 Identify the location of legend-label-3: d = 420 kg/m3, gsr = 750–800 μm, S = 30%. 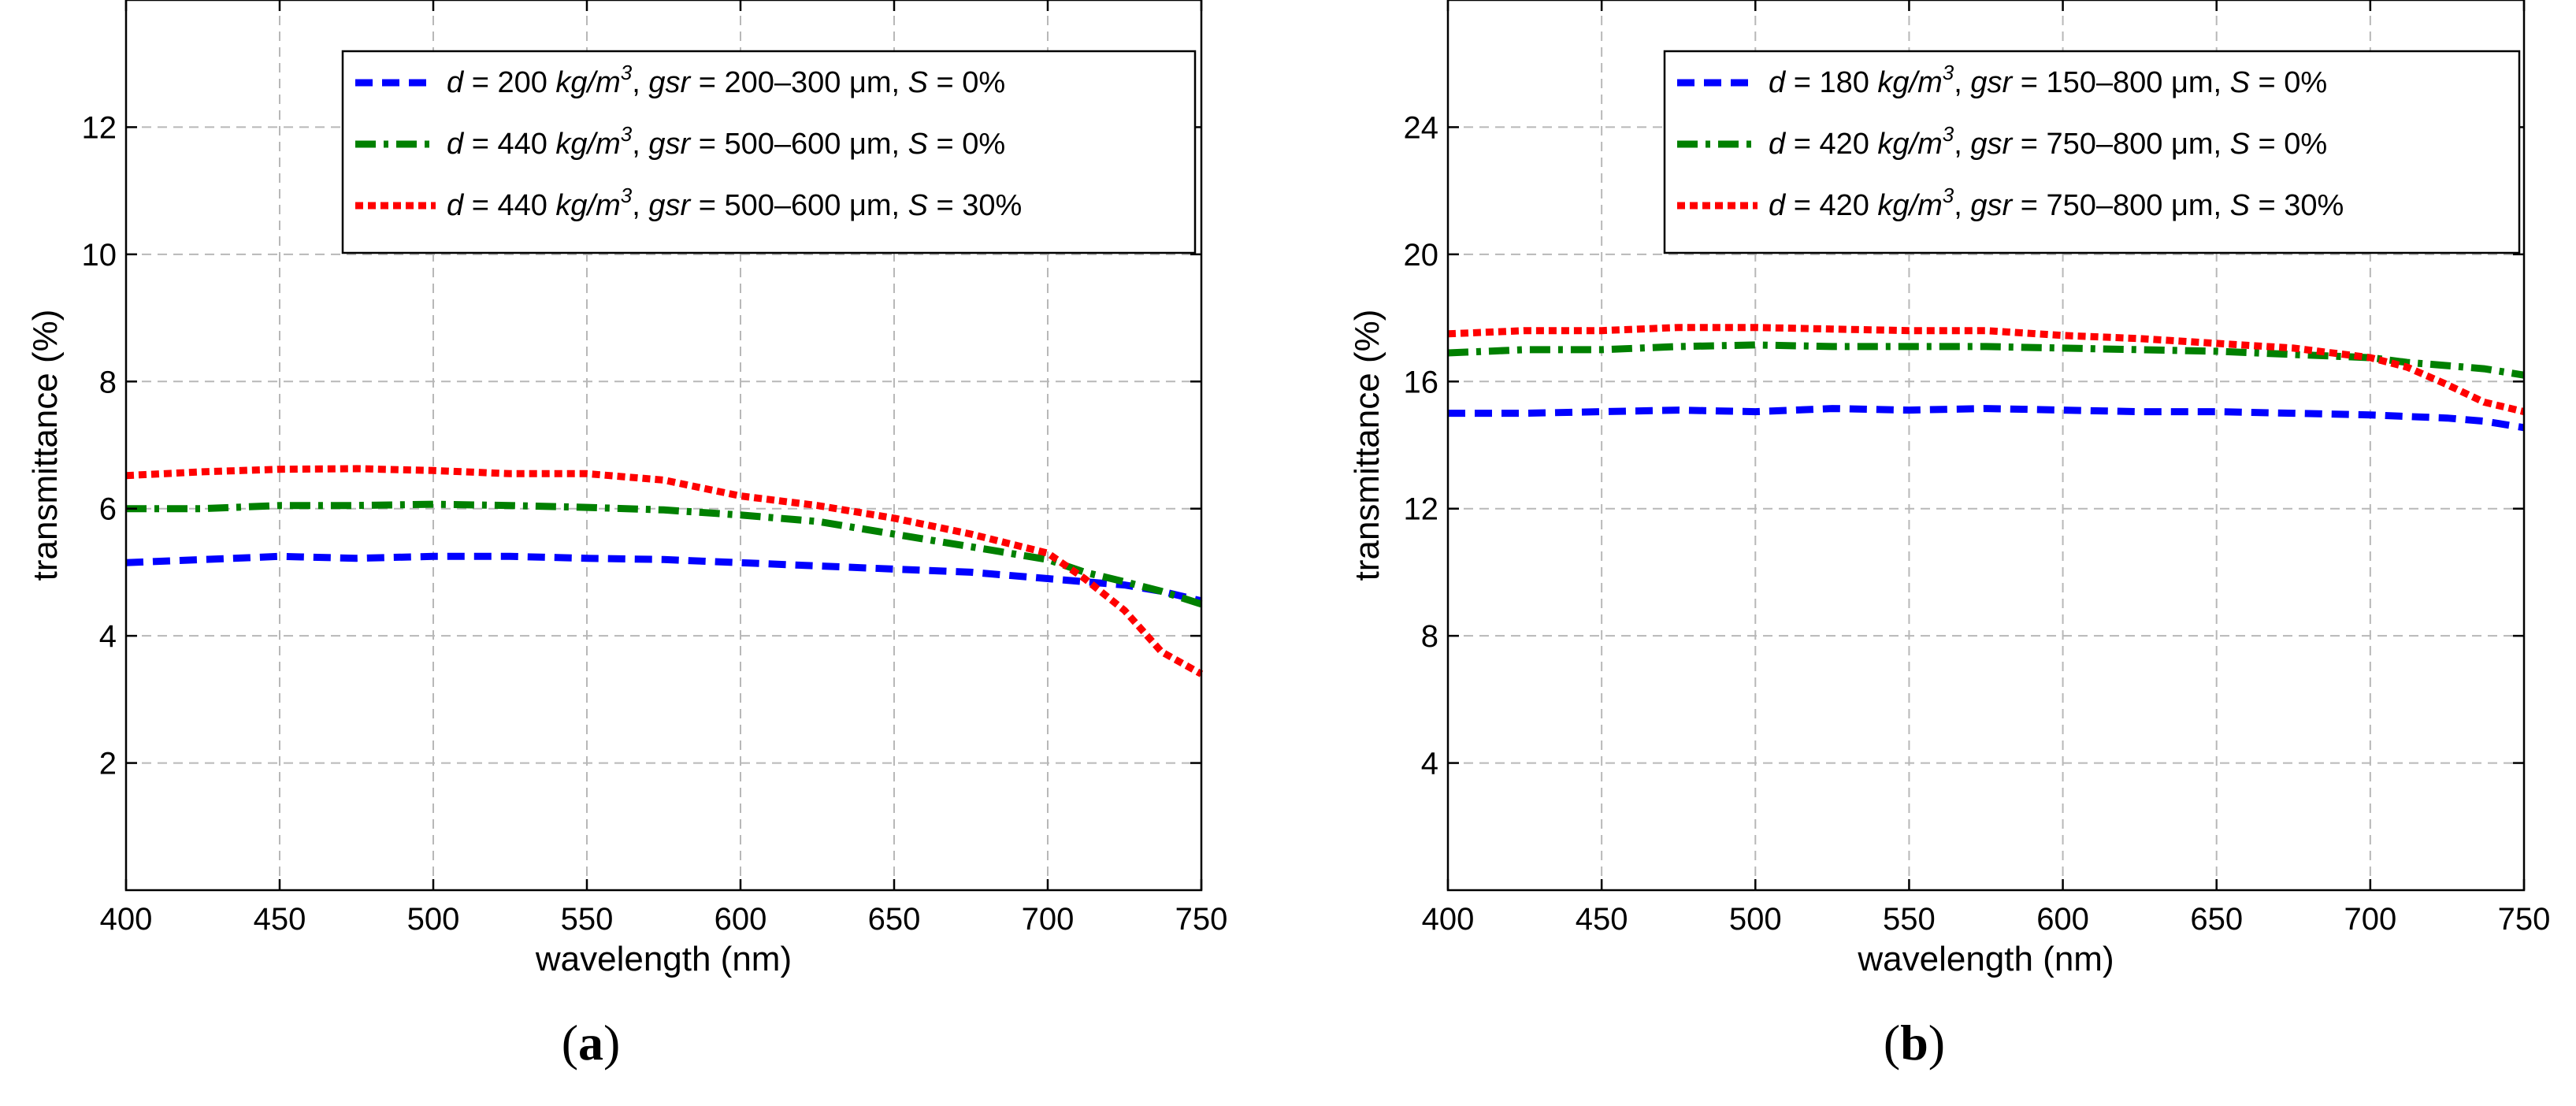
(2056, 203).